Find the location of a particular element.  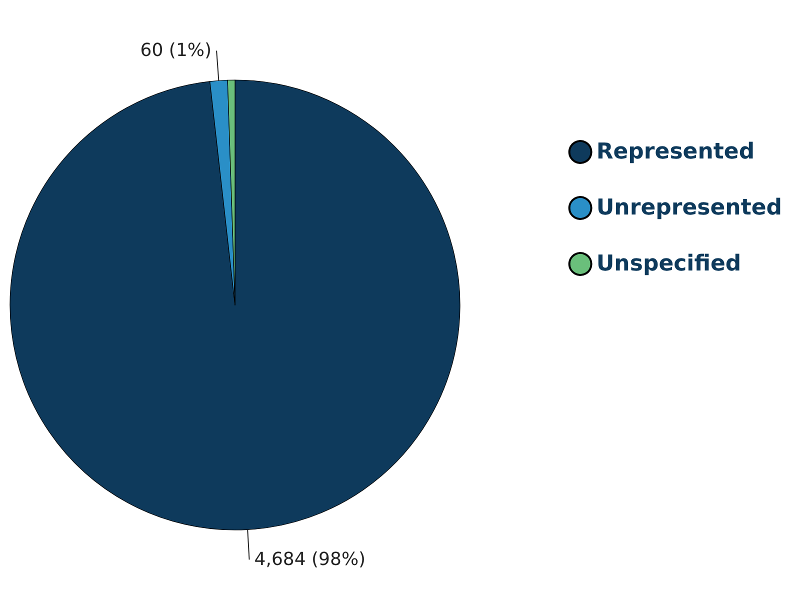

legend-label: Unrepresented is located at coordinates (689, 208).